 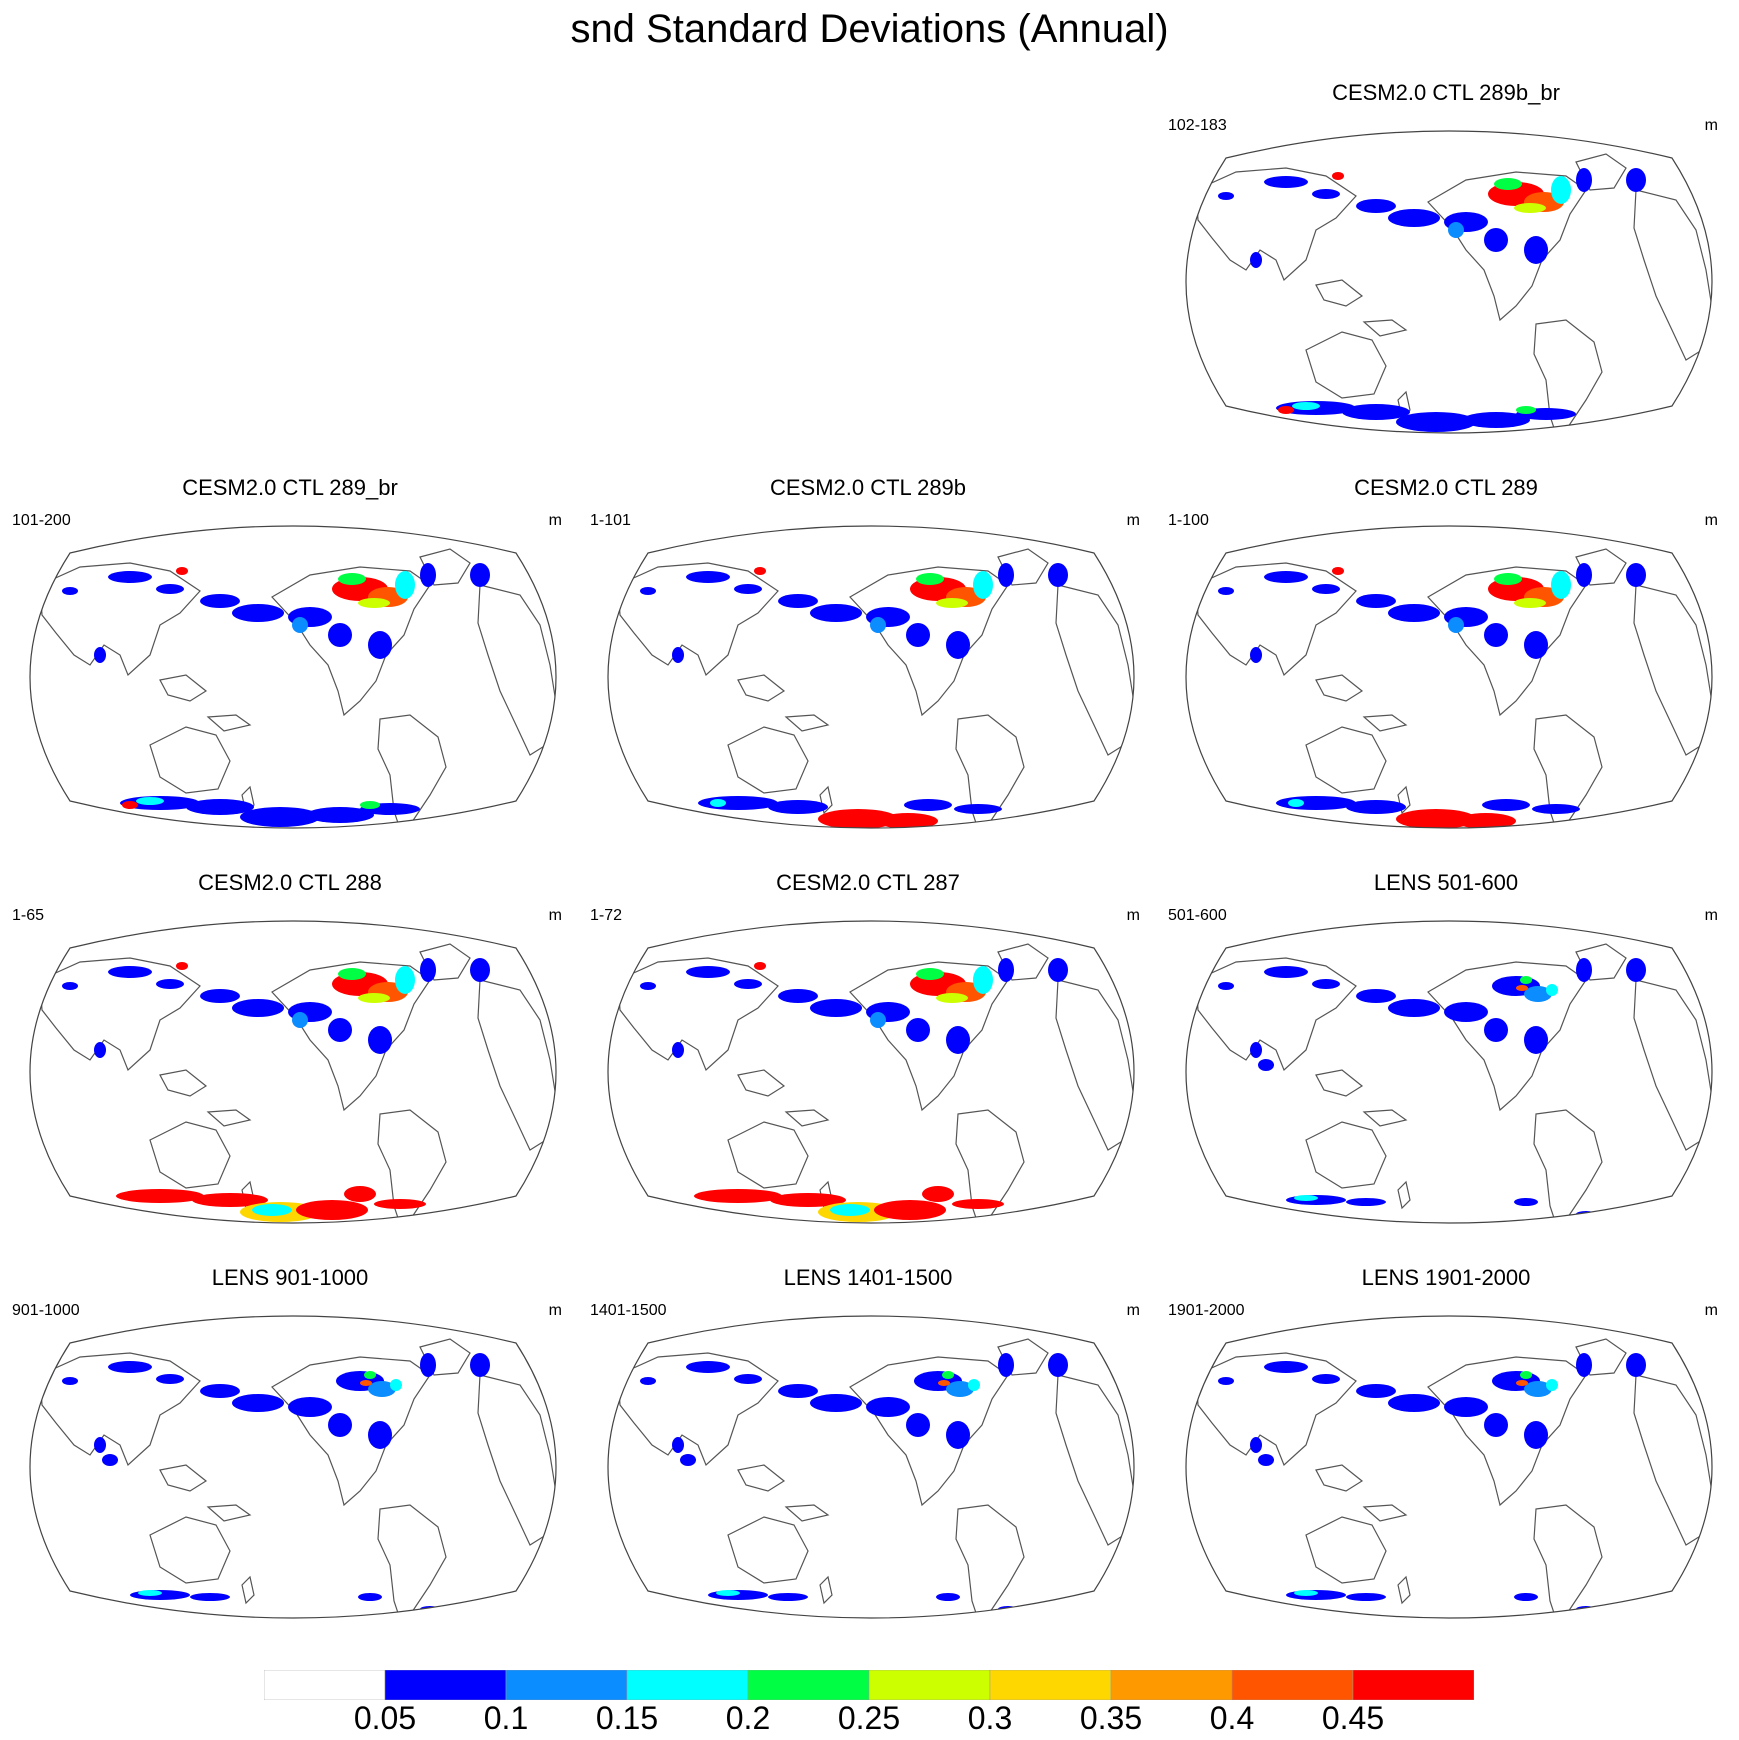 I want to click on colorbar-tick-label: 0.15, so click(x=627, y=1718).